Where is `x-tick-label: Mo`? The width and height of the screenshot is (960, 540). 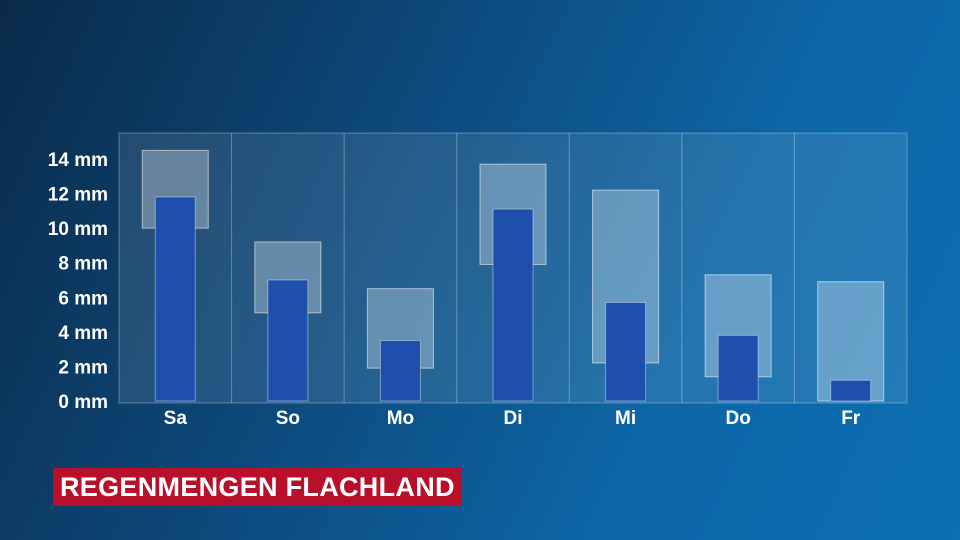 x-tick-label: Mo is located at coordinates (400, 418).